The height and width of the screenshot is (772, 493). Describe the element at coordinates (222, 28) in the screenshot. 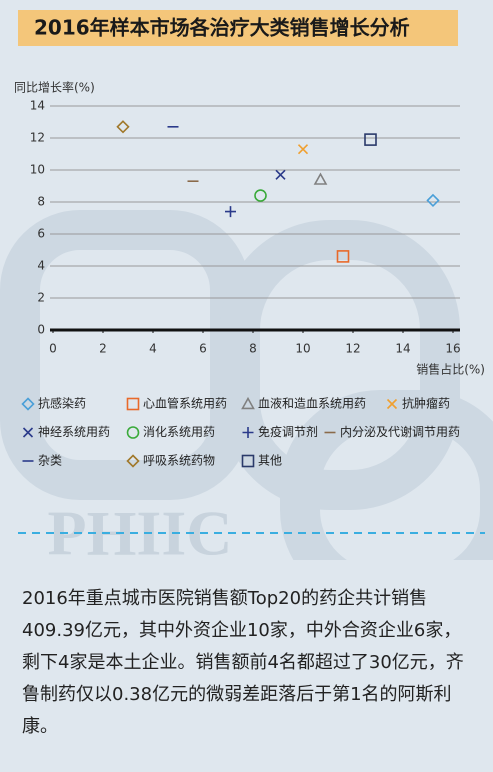

I see `title: 2016年样本市场各治疗大类销售增长分析` at that location.